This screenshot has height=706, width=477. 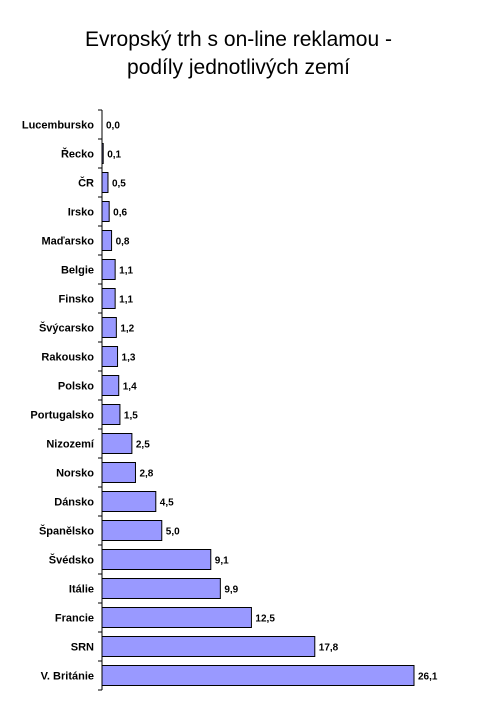 I want to click on category-label: V. Británie, so click(x=67, y=677).